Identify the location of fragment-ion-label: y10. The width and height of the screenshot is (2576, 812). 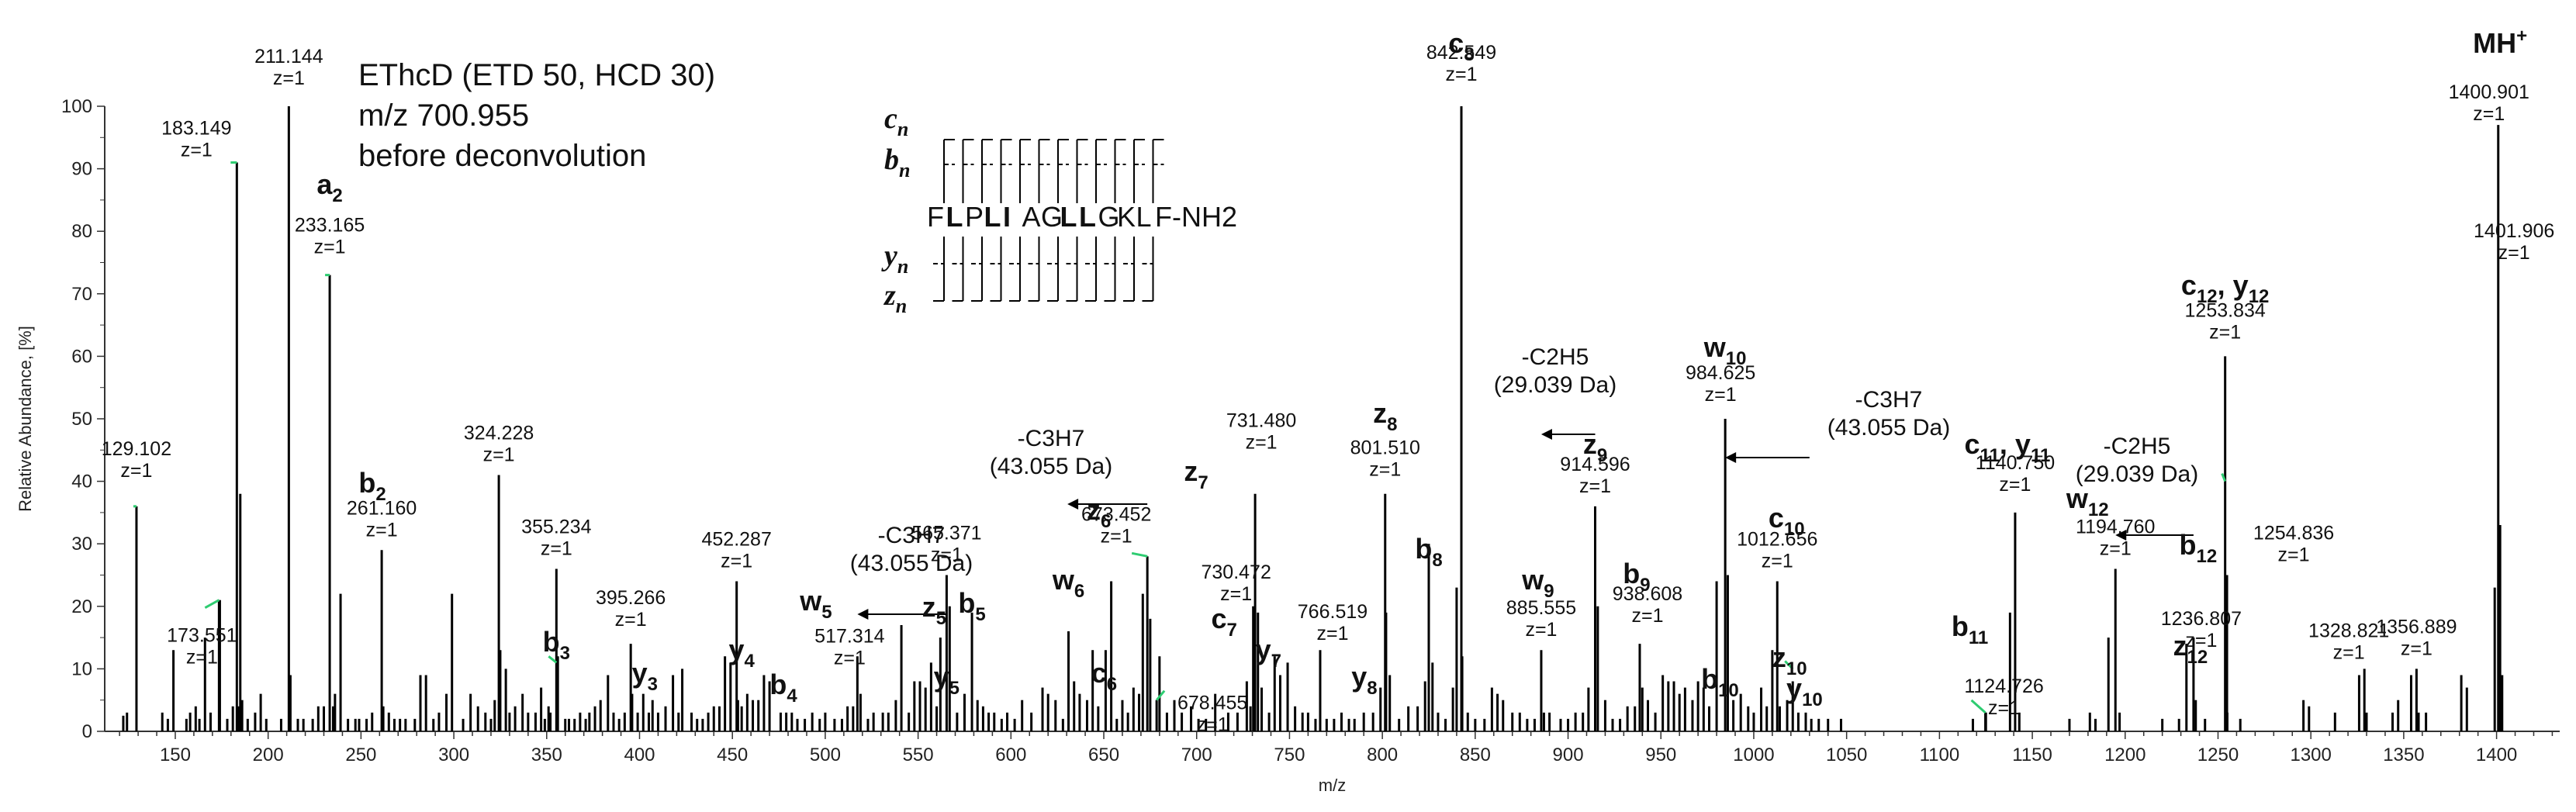
(1804, 691).